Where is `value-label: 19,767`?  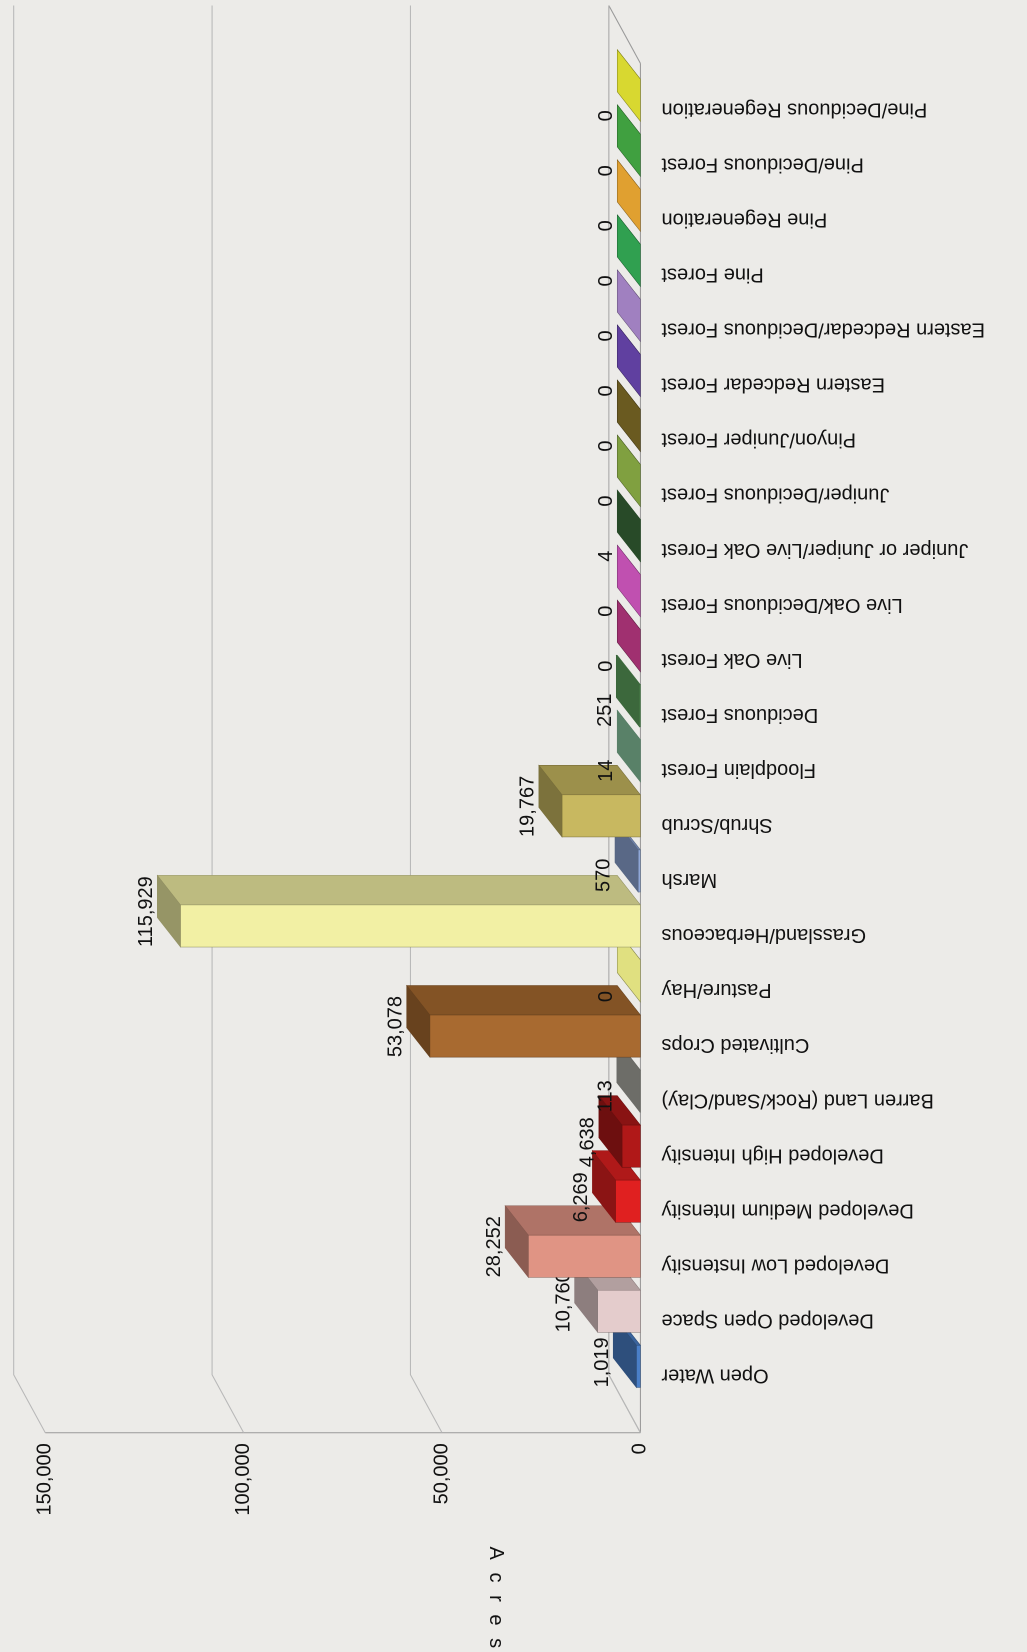 value-label: 19,767 is located at coordinates (528, 806).